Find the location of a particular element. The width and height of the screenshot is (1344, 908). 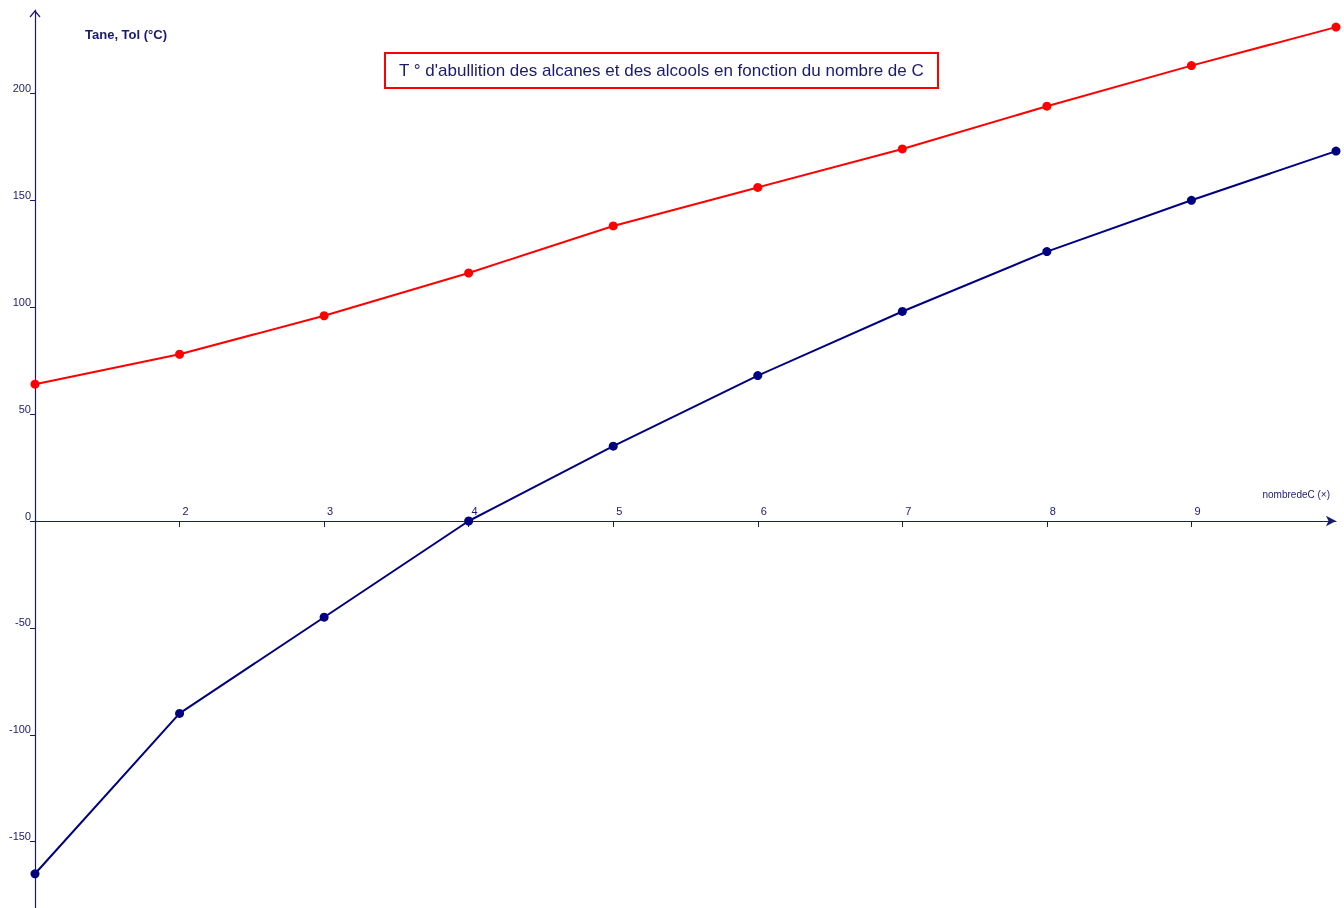

y-axis-title: Tane, Tol (°C) is located at coordinates (126, 34).